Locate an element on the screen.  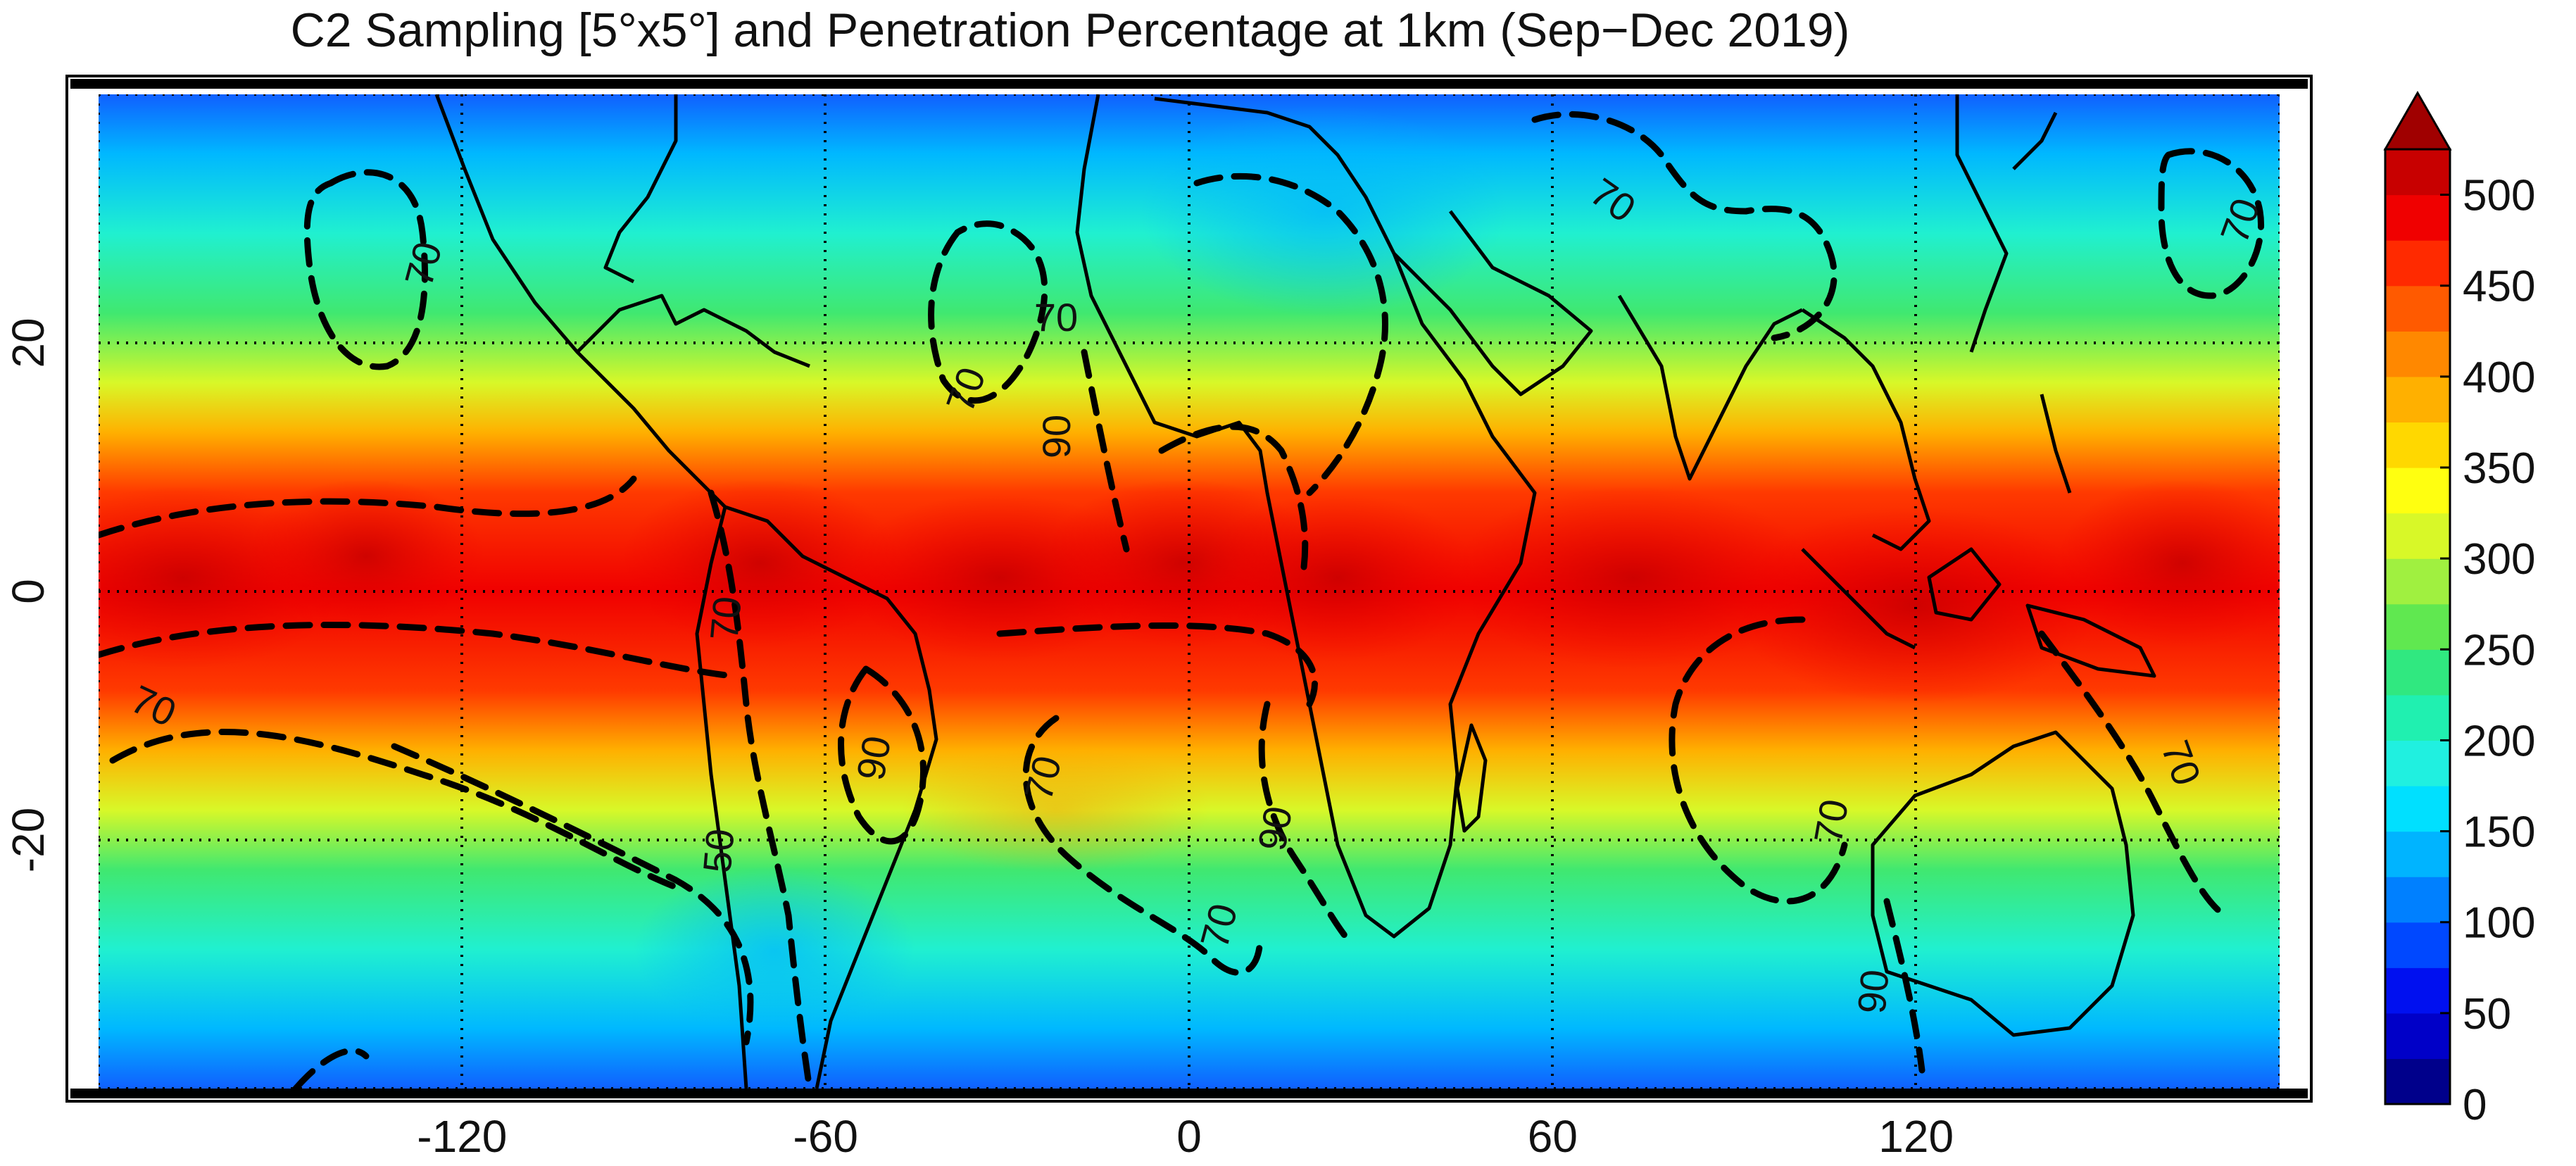
contour-70-sahara-west is located at coordinates (988, 312).